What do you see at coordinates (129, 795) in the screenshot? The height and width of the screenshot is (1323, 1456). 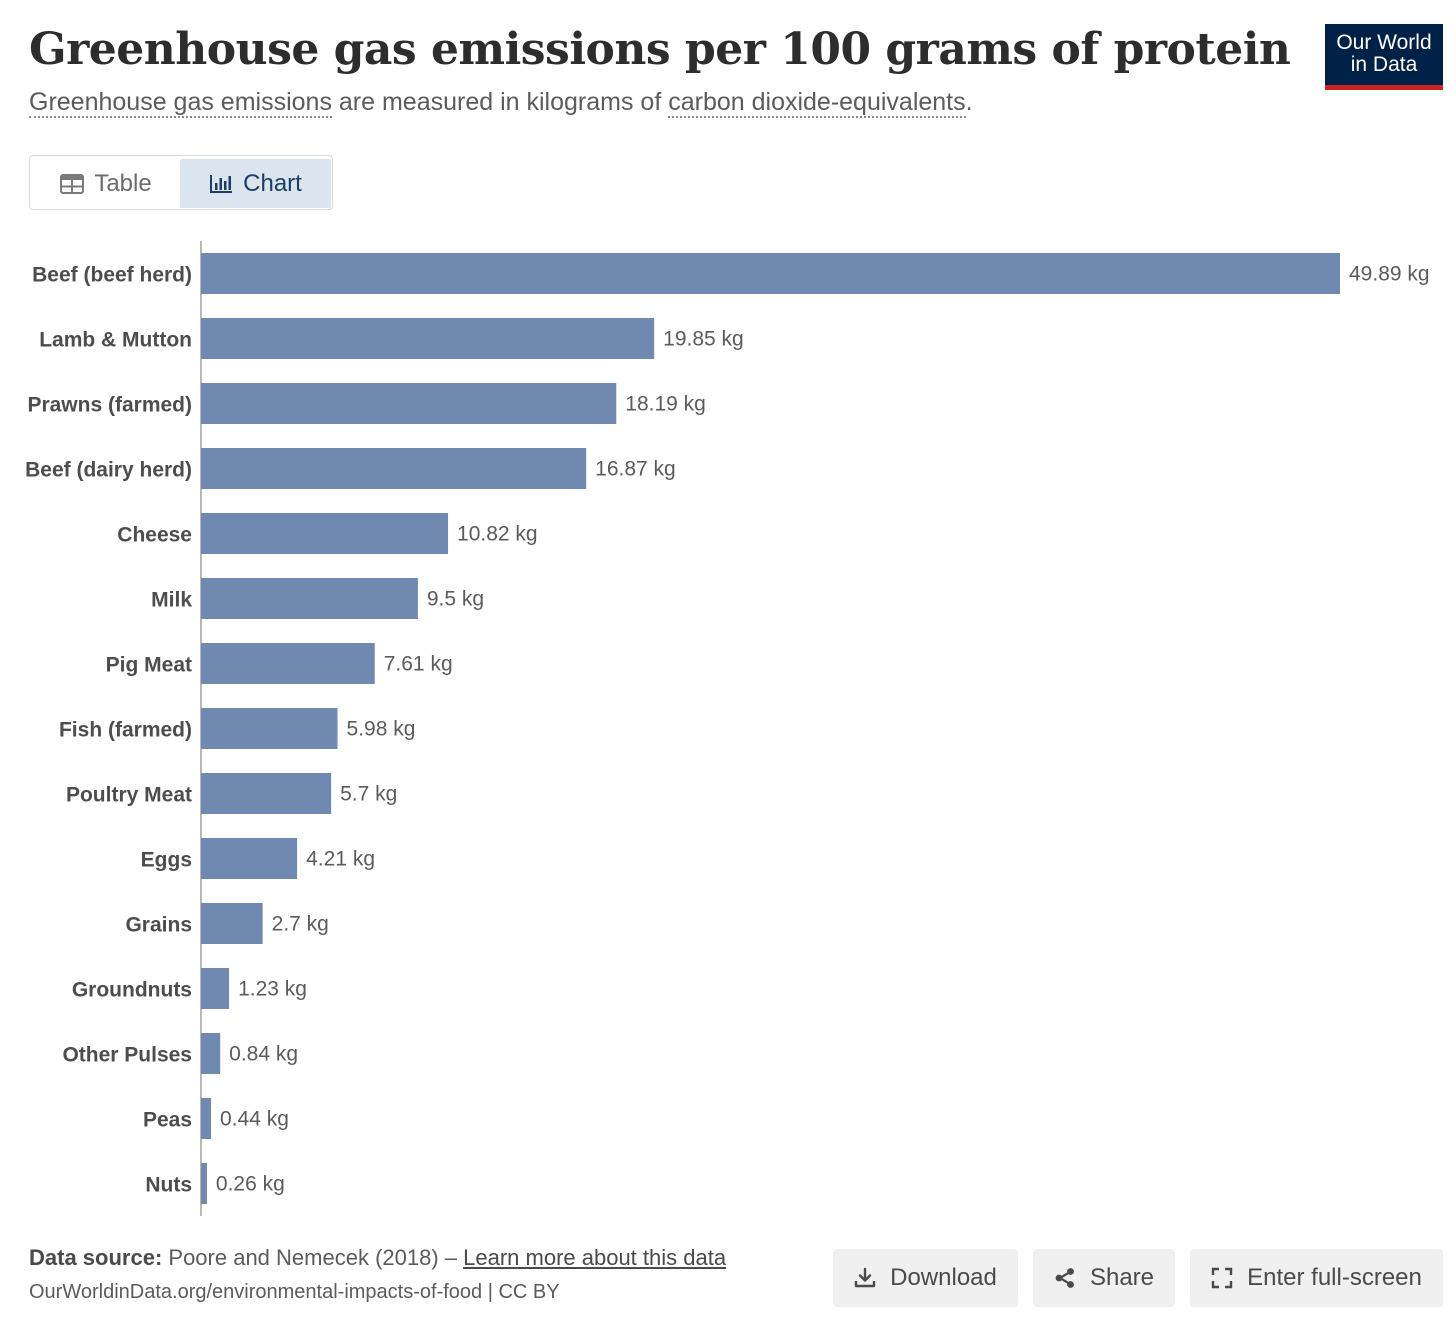 I see `category-label: Poultry Meat` at bounding box center [129, 795].